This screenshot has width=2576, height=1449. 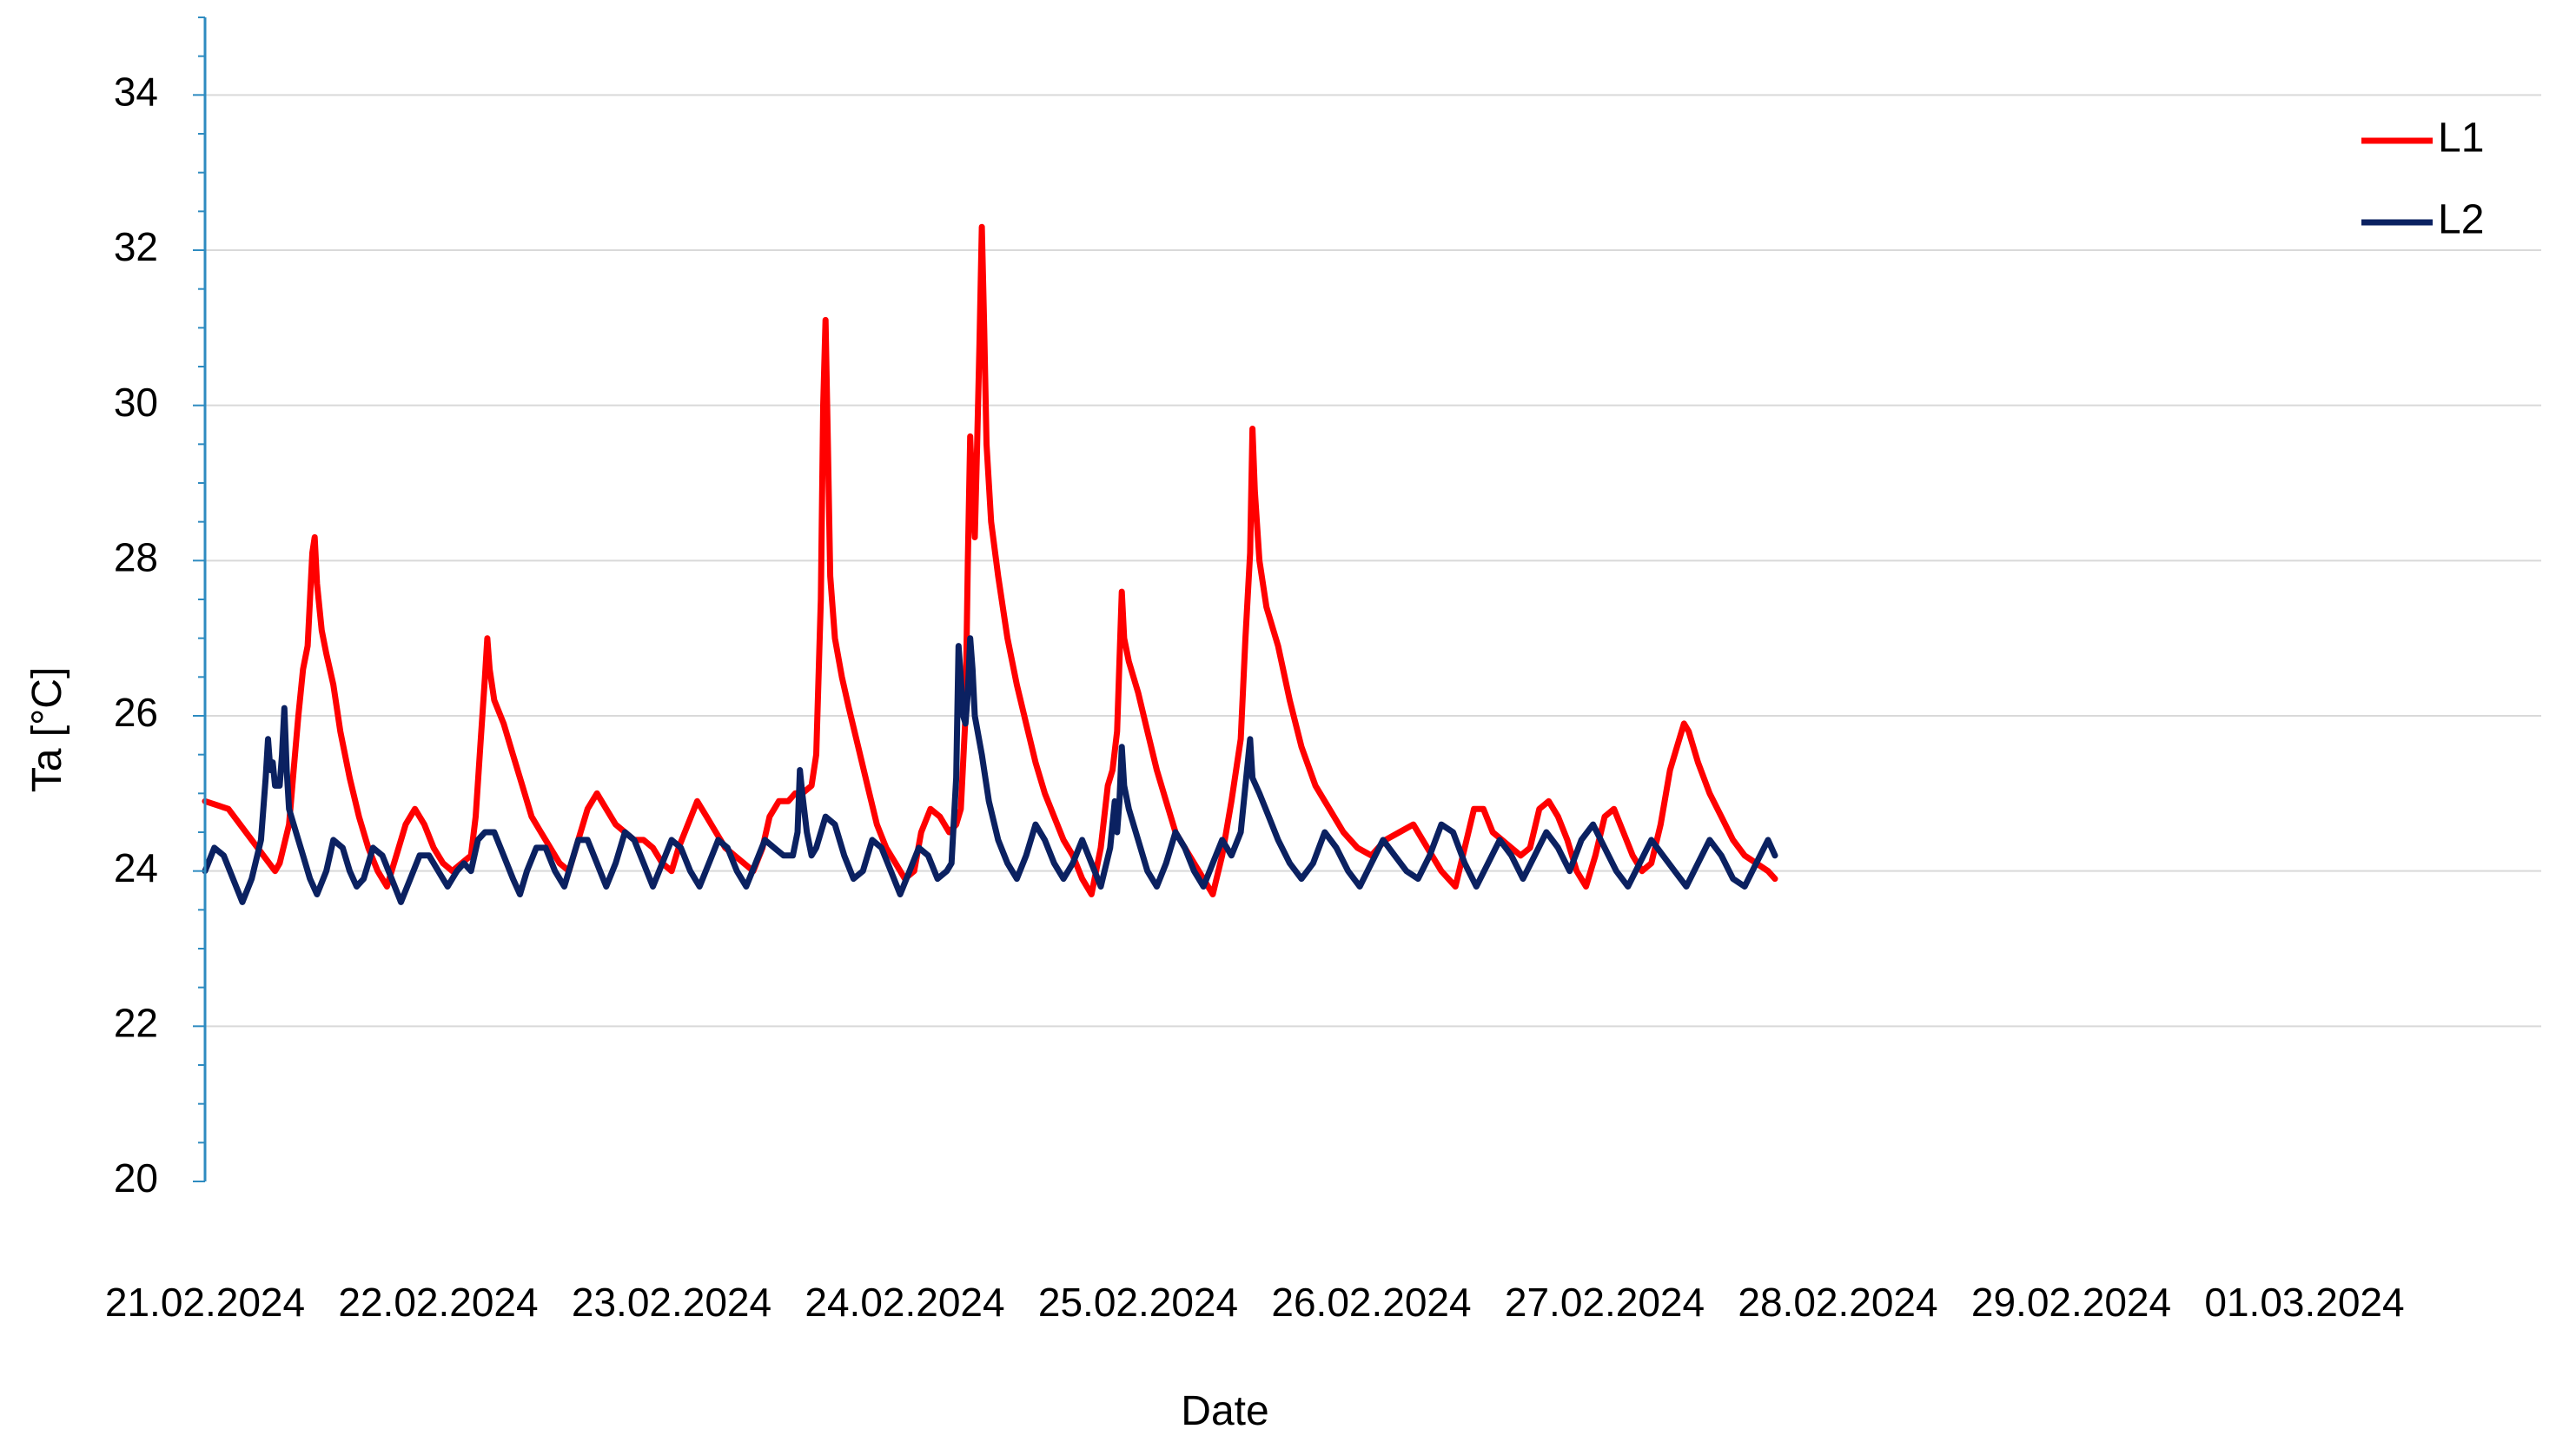 I want to click on y-tick-label: 20, so click(x=136, y=1178).